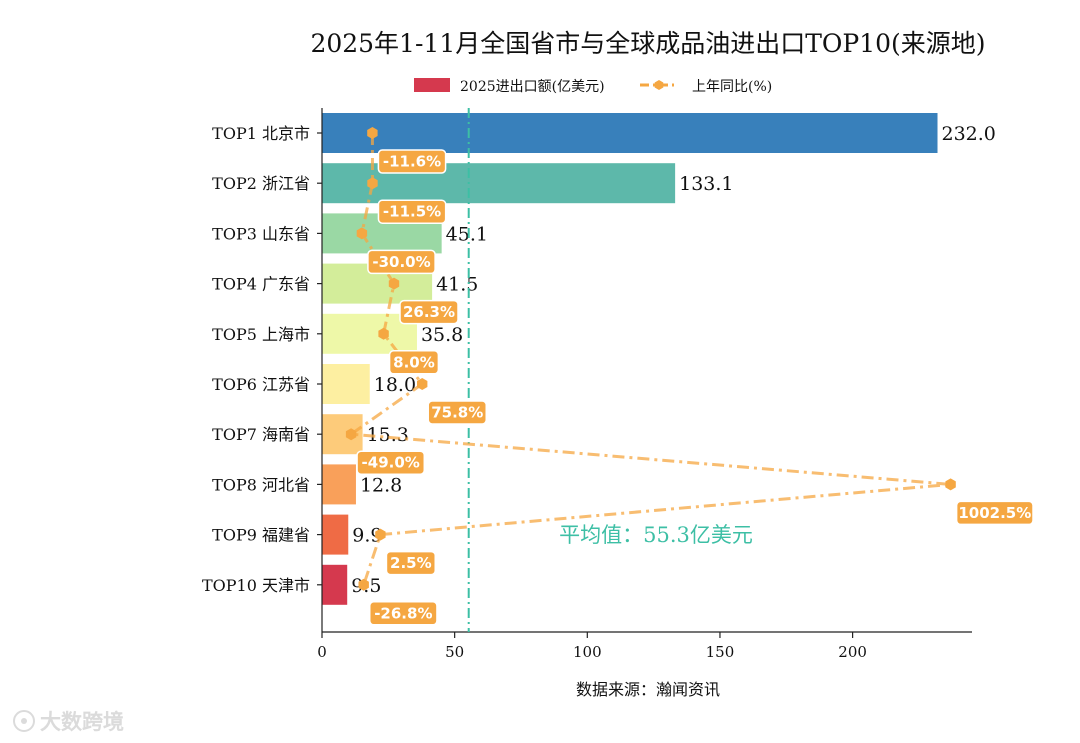 The image size is (1080, 743). Describe the element at coordinates (647, 43) in the screenshot. I see `chart-title: 2025年1-11月全国省市与全球成品油进出口TOP10(来源地)` at that location.